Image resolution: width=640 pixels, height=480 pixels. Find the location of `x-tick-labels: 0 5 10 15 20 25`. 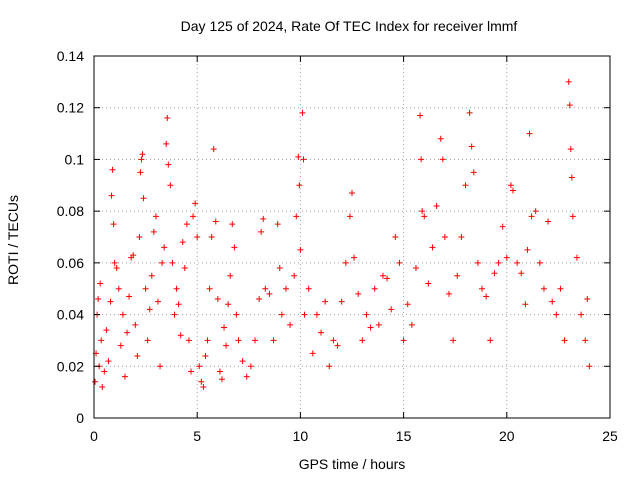

x-tick-labels: 0 5 10 15 20 25 is located at coordinates (354, 436).